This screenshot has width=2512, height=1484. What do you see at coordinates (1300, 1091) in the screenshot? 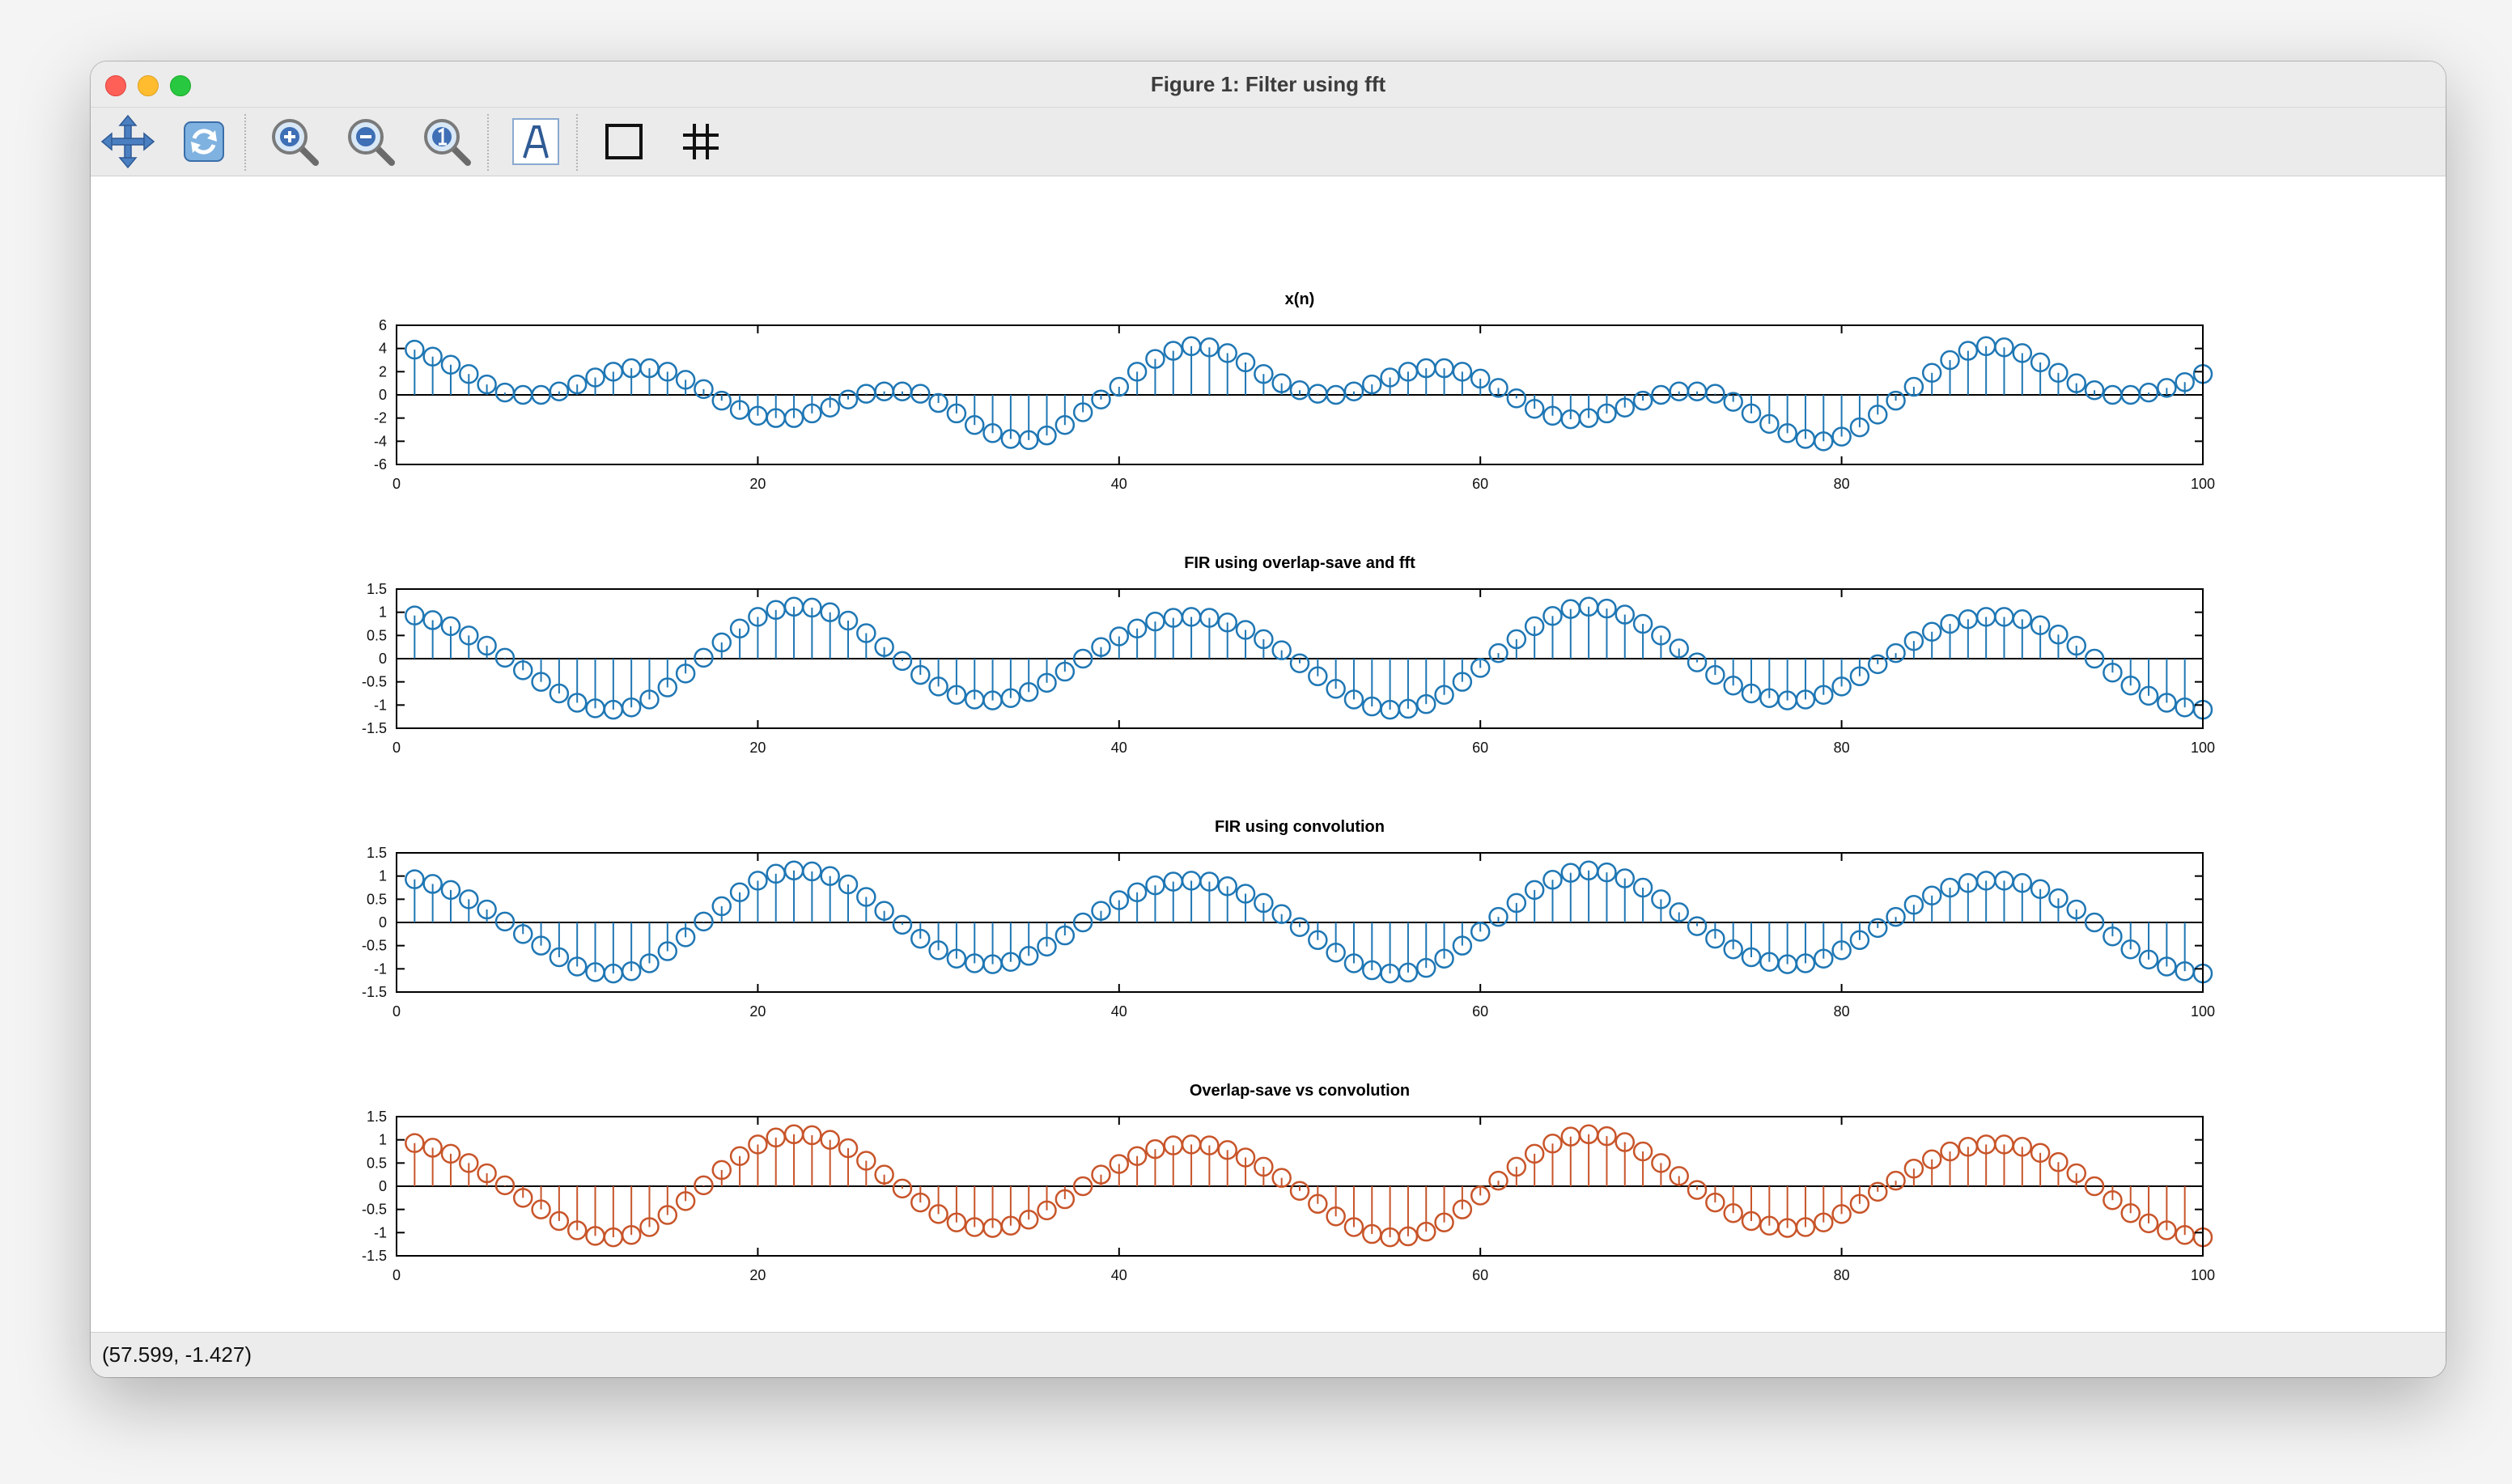
I see `subplot-title: Overlap-save vs convolution` at bounding box center [1300, 1091].